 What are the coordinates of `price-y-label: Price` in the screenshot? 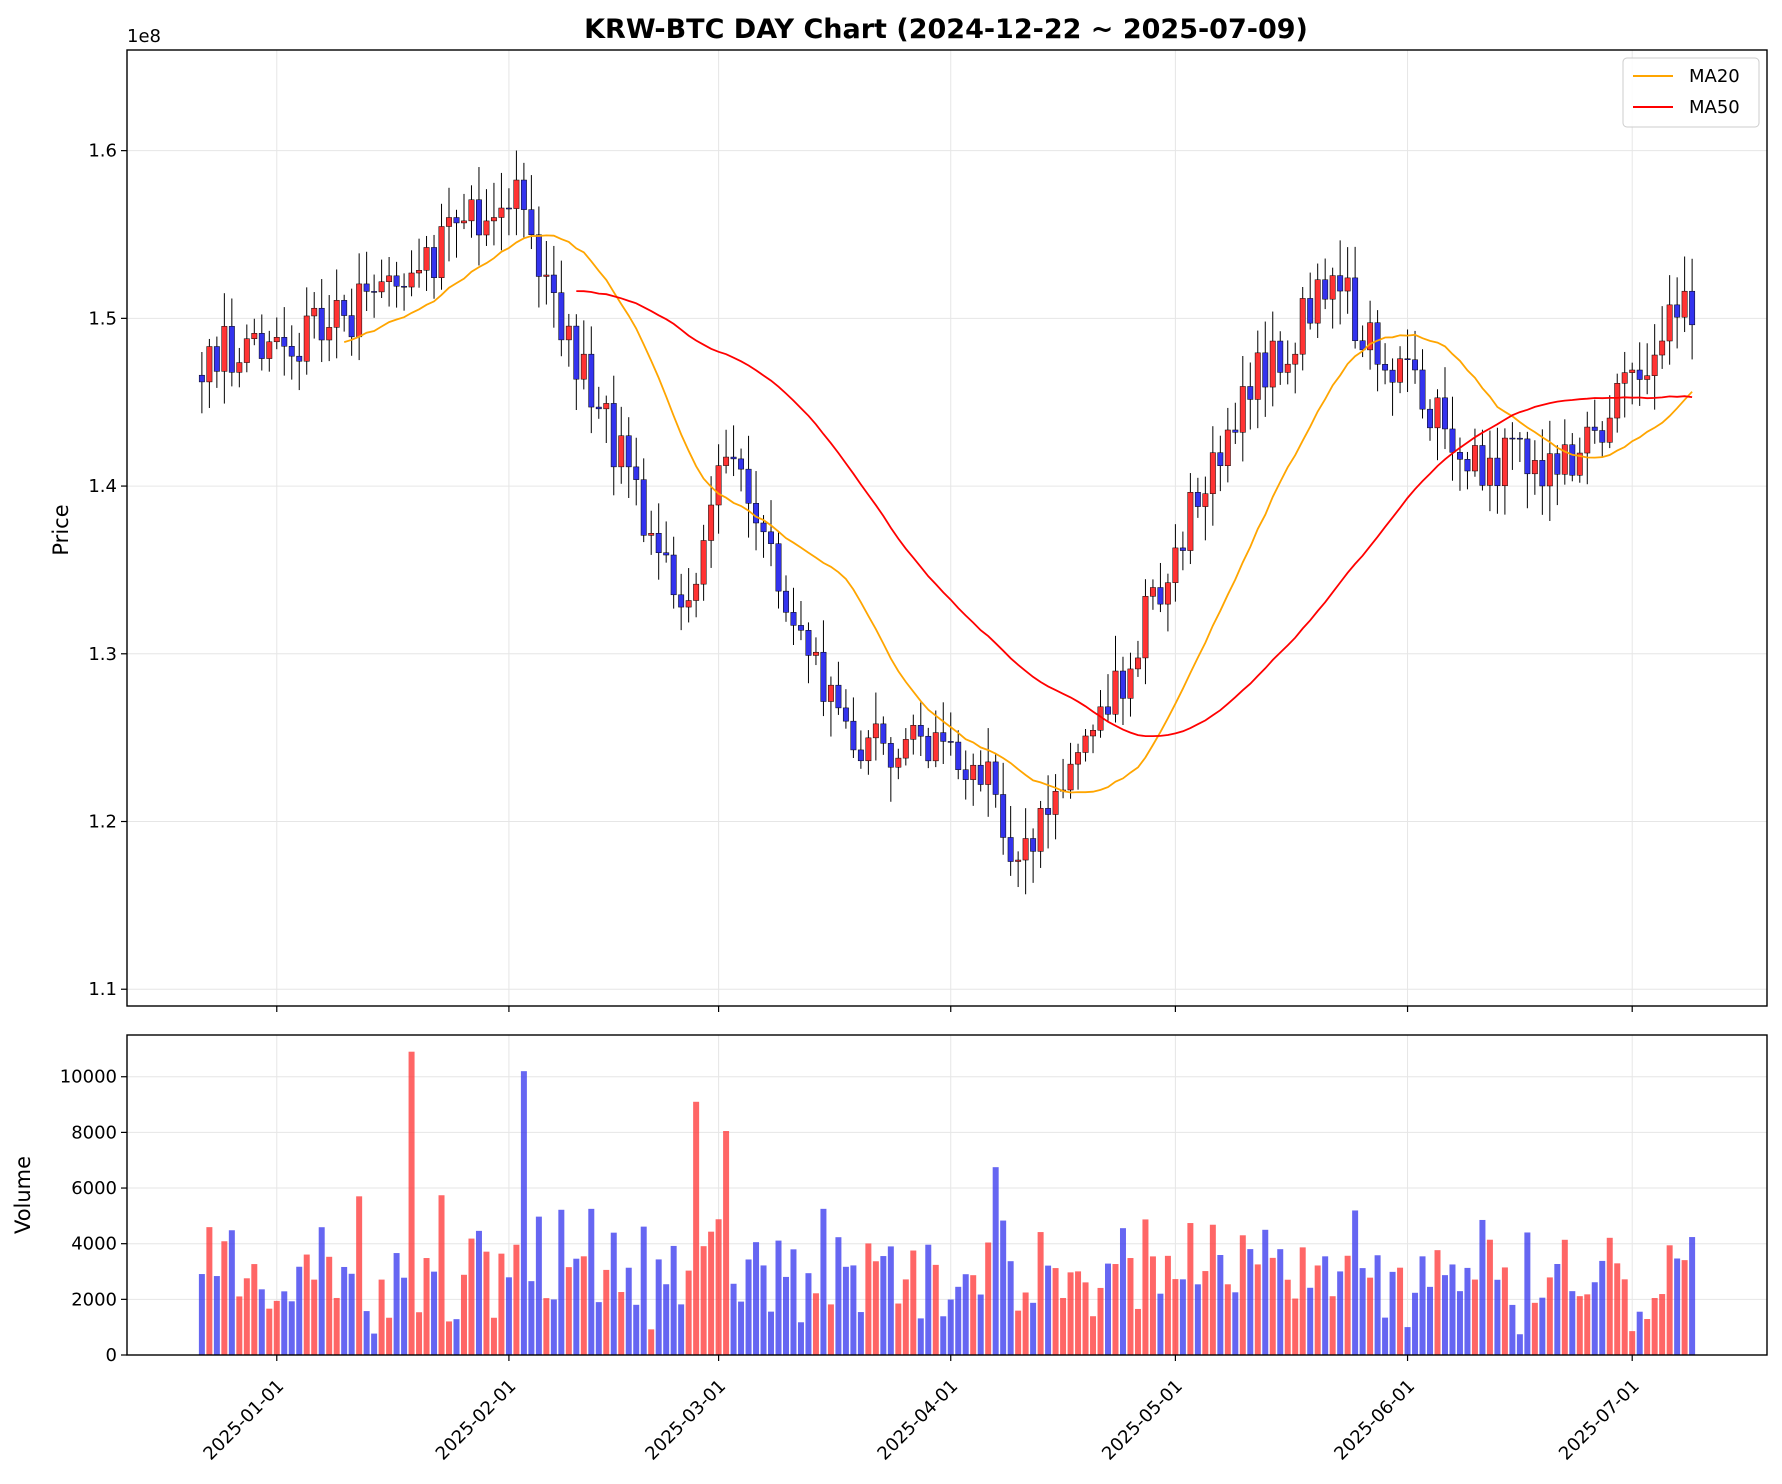 It's located at (61, 529).